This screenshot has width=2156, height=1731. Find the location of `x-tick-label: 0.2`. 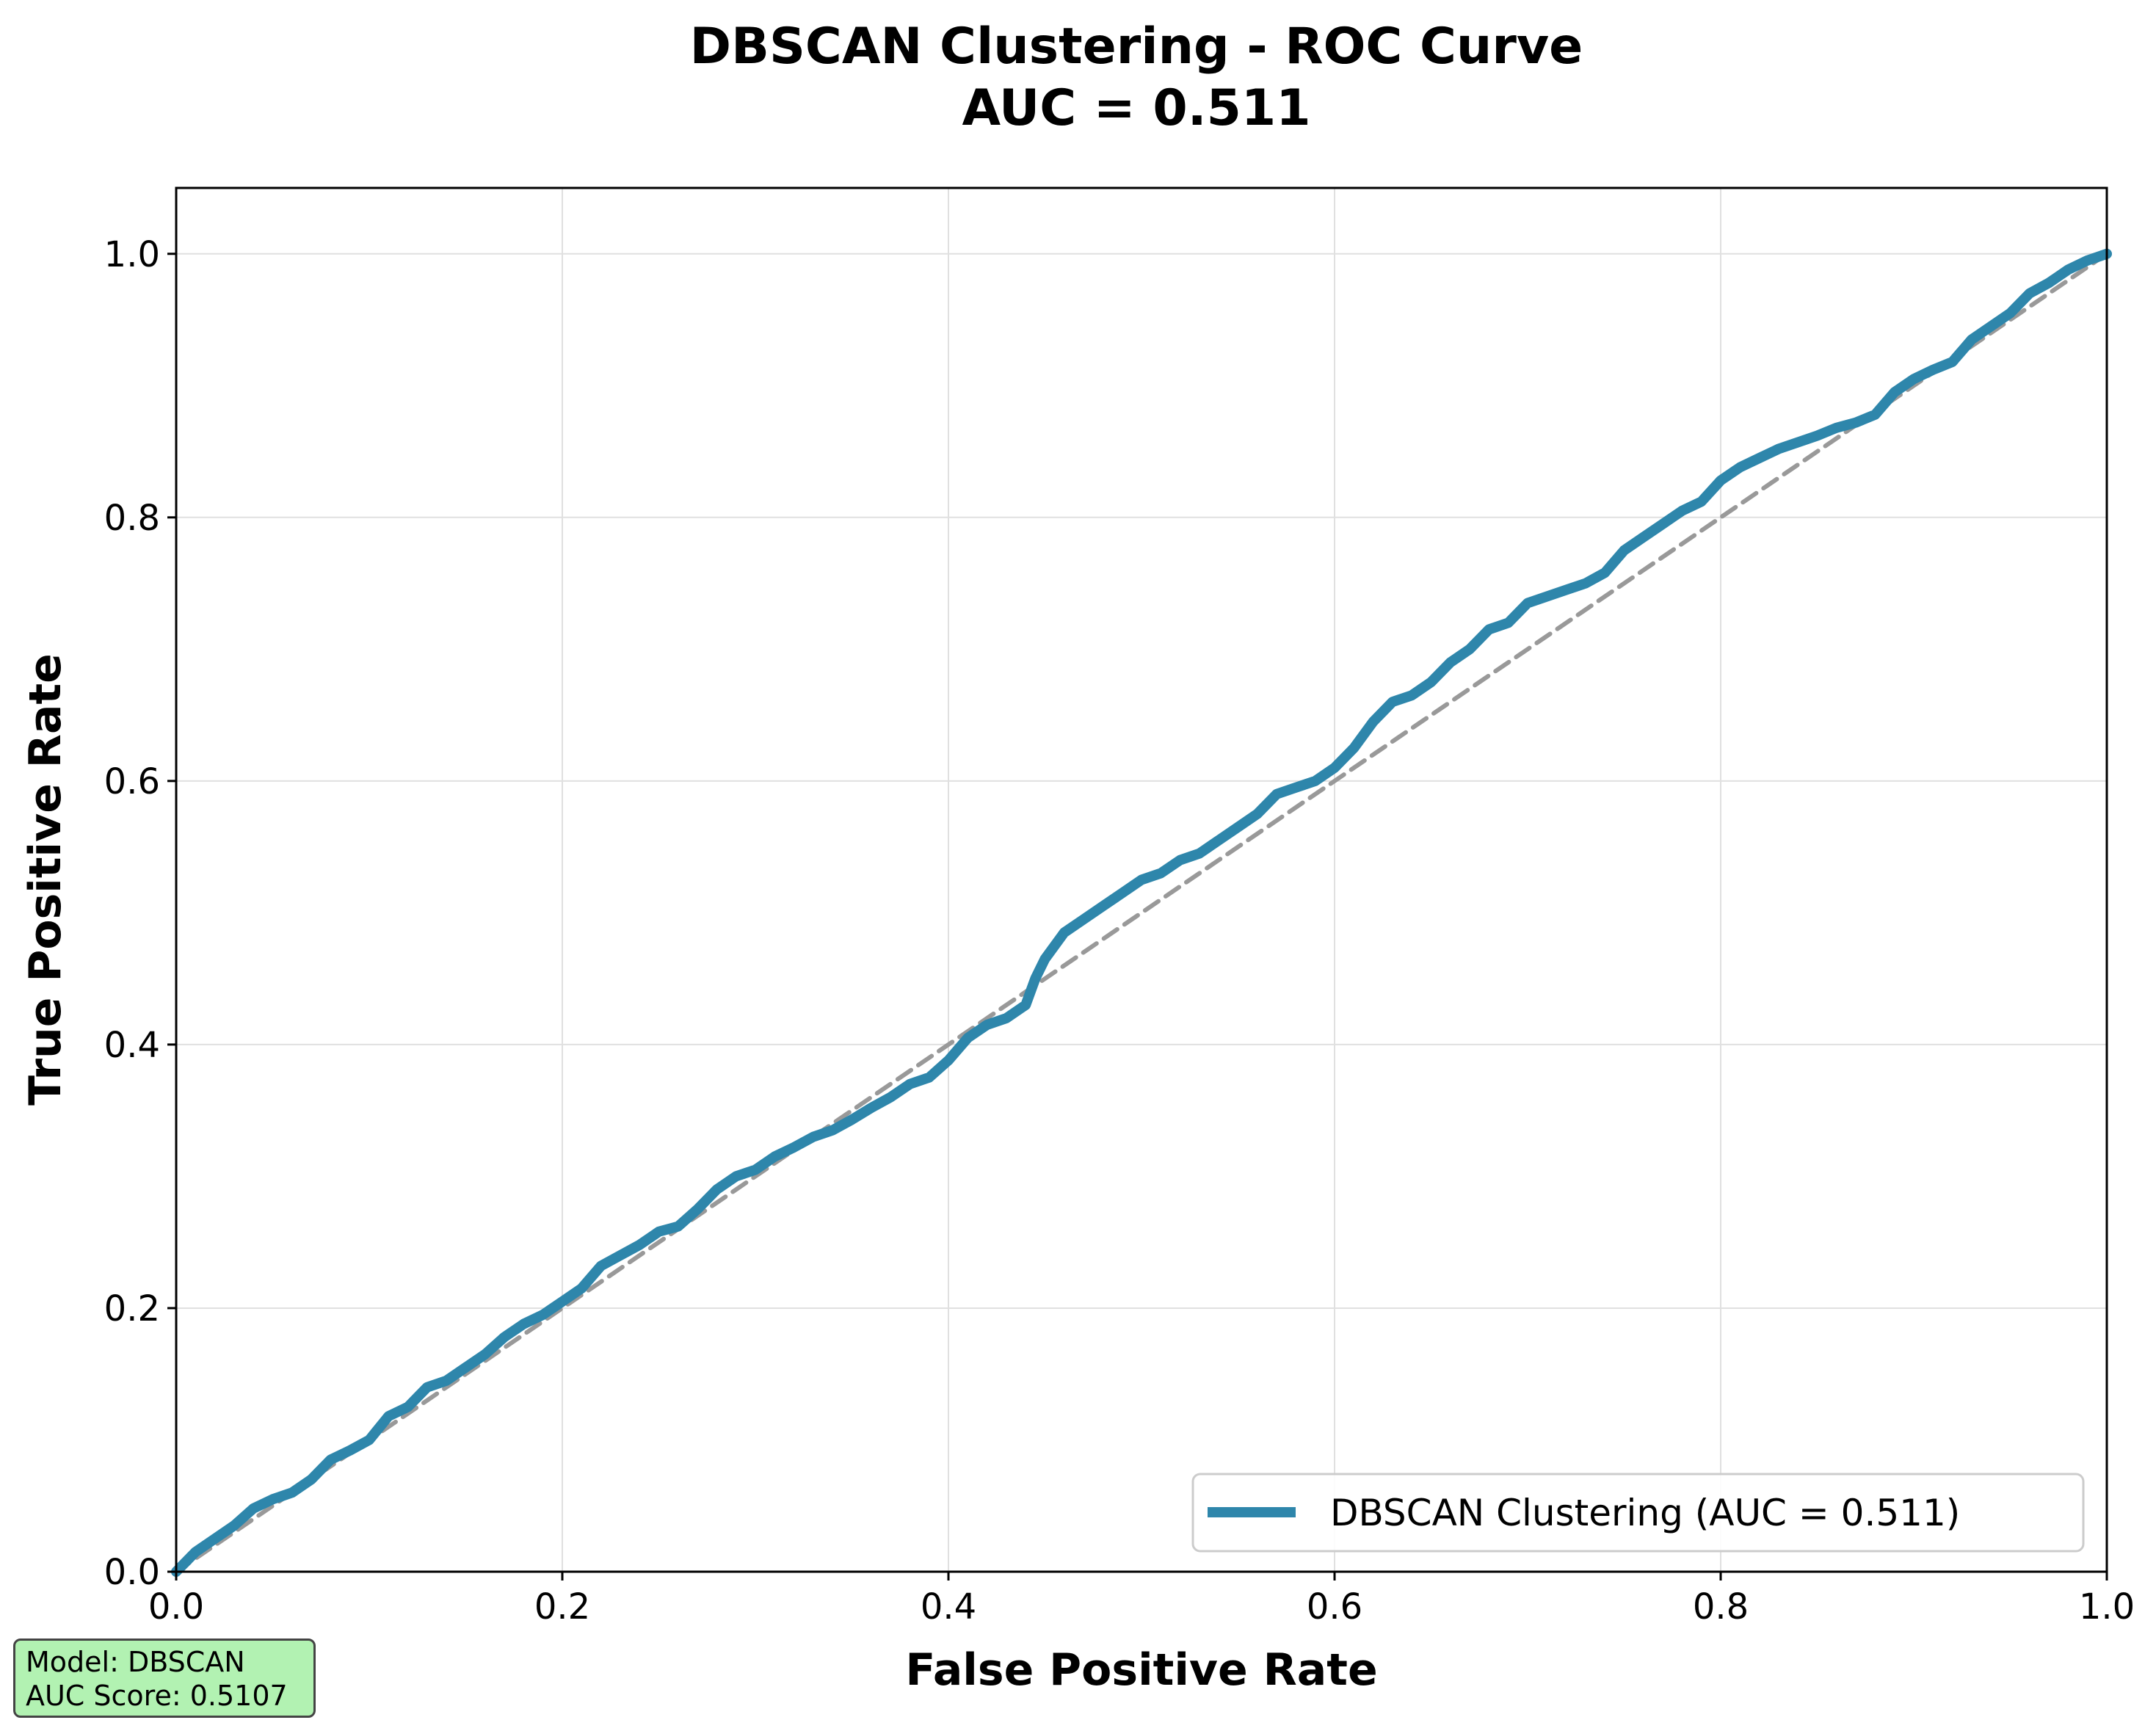

x-tick-label: 0.2 is located at coordinates (562, 1606).